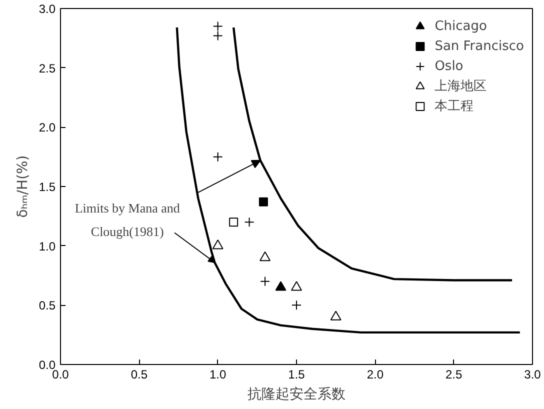 This screenshot has width=544, height=409. I want to click on x-tick-label: 2.5, so click(453, 375).